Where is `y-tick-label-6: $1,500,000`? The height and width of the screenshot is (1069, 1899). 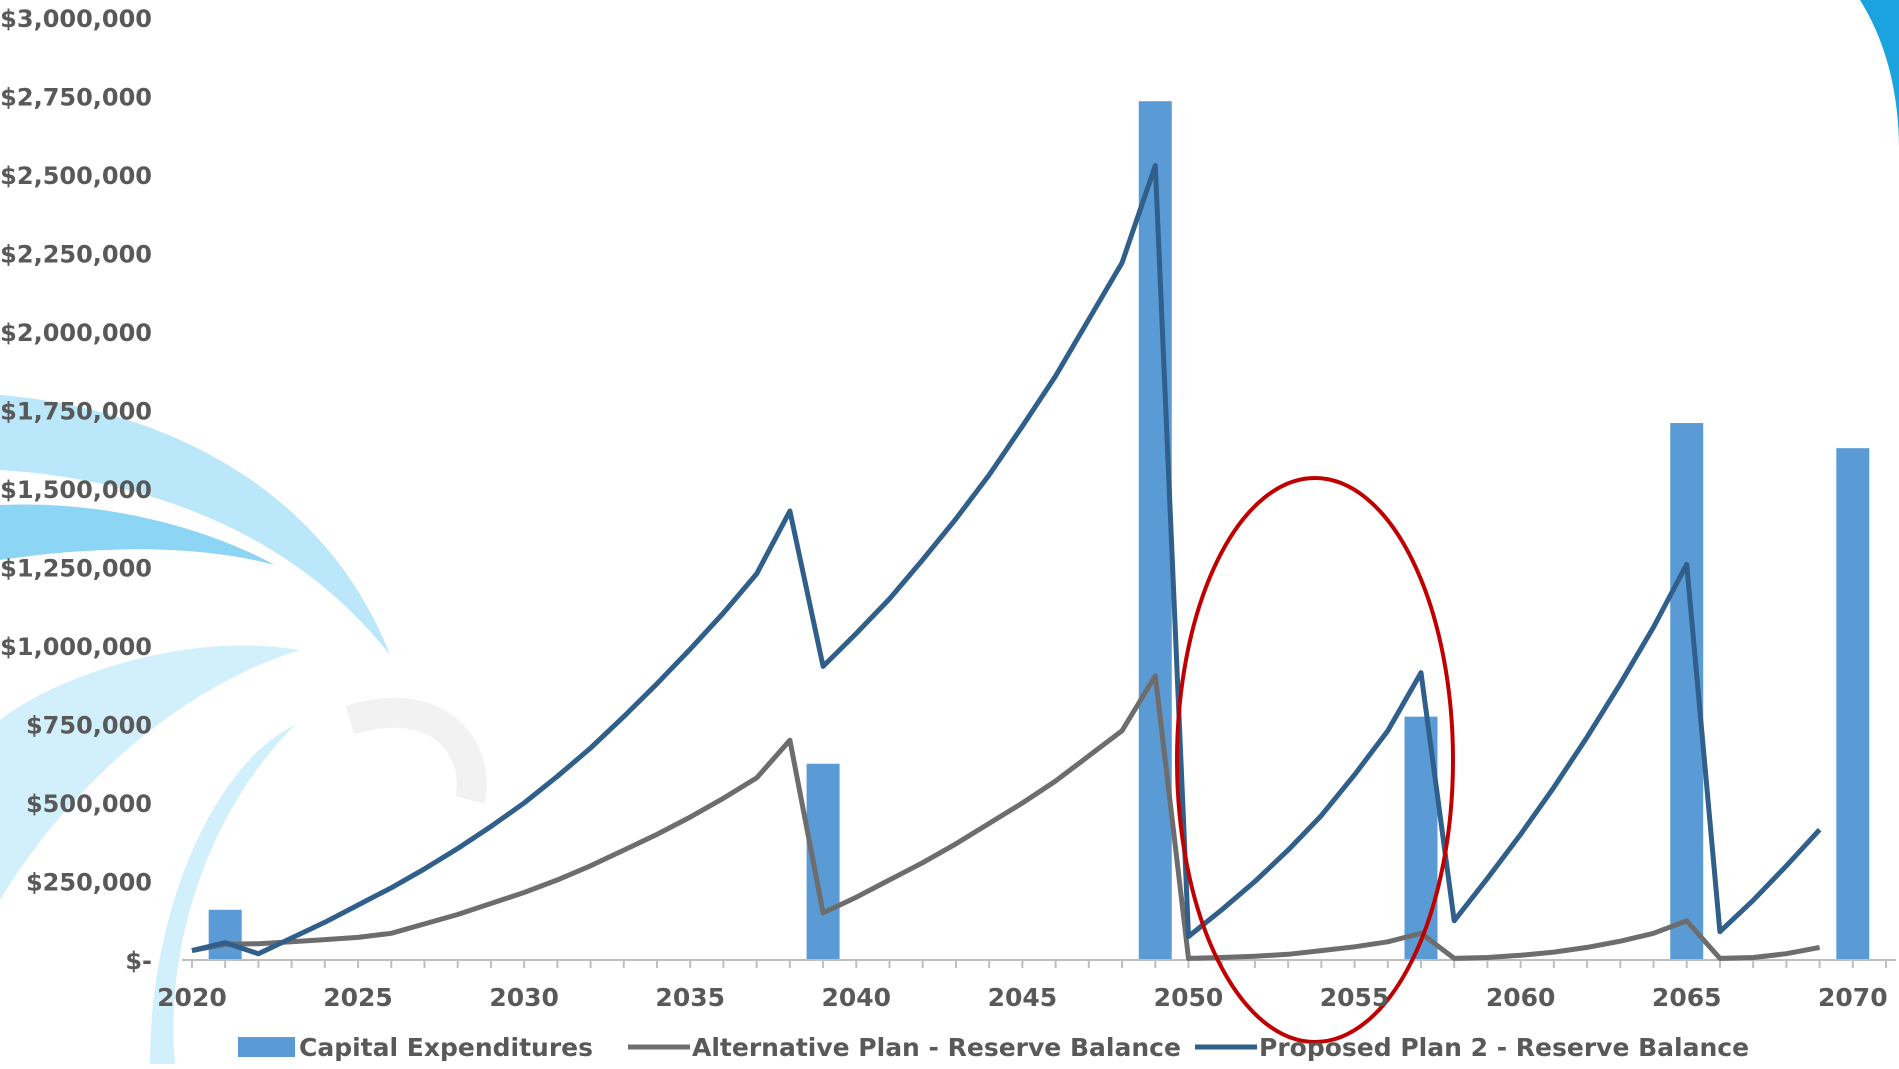
y-tick-label-6: $1,500,000 is located at coordinates (76, 490).